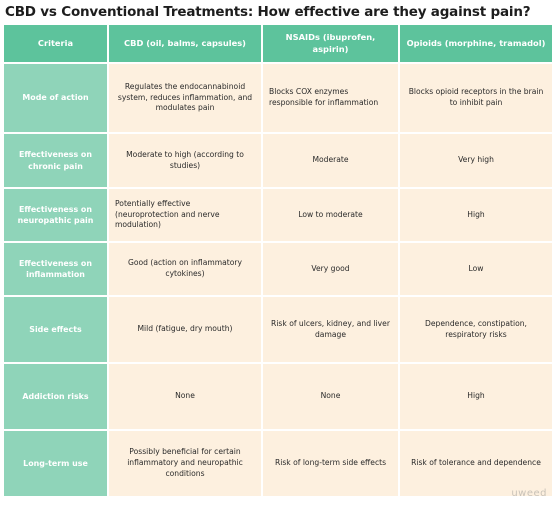 The width and height of the screenshot is (556, 509). What do you see at coordinates (185, 269) in the screenshot?
I see `cell-cbd-inflammation: Good (action on inflammatory cytokines)` at bounding box center [185, 269].